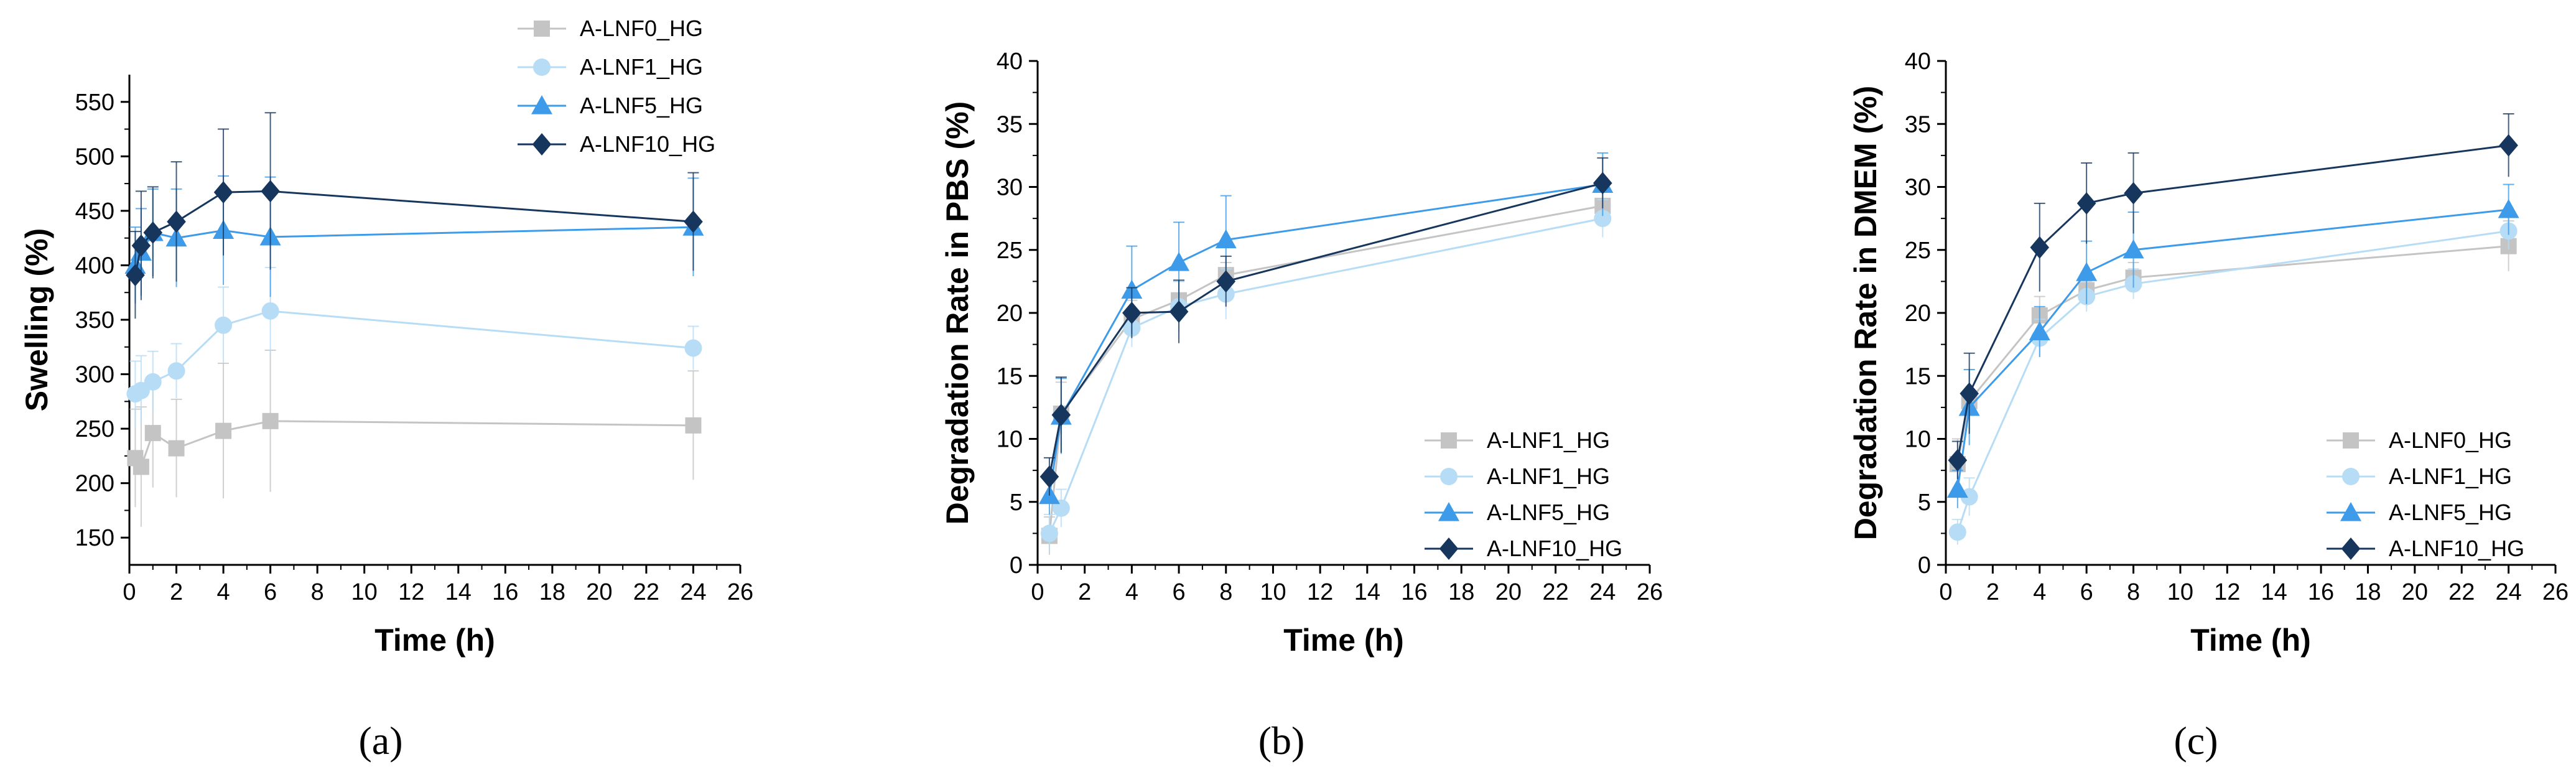 This screenshot has height=777, width=2576. What do you see at coordinates (1010, 188) in the screenshot?
I see `y-tick-label: 30` at bounding box center [1010, 188].